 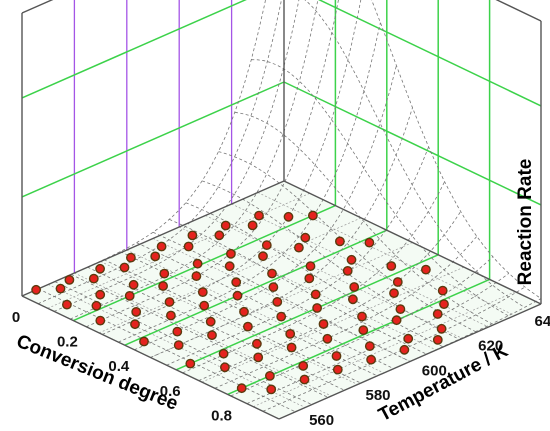 What do you see at coordinates (170, 391) in the screenshot?
I see `x-tick-label: 0.6` at bounding box center [170, 391].